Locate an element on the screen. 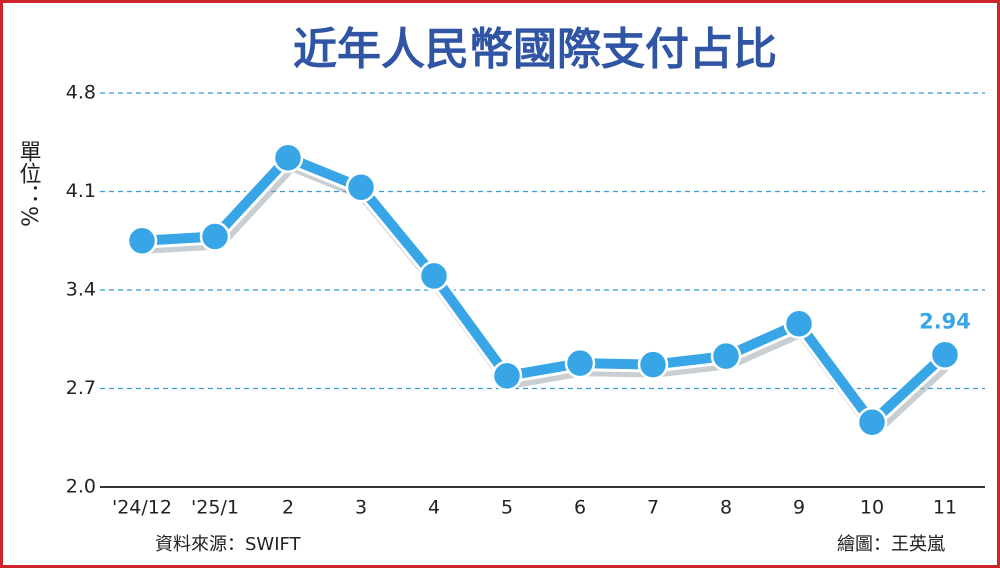 The image size is (1000, 568). data-label: 2.94 is located at coordinates (945, 322).